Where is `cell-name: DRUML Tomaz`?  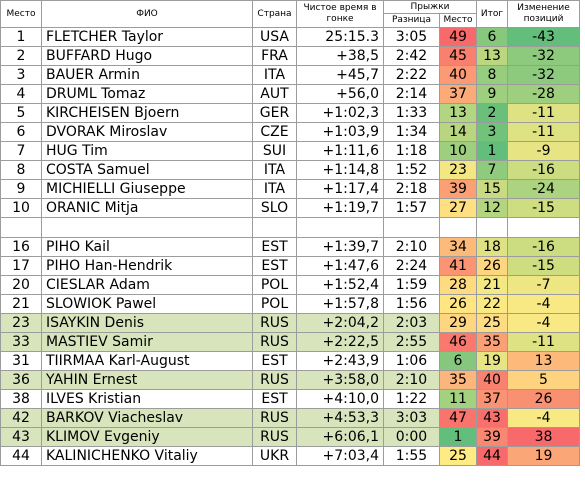
cell-name: DRUML Tomaz is located at coordinates (147, 94).